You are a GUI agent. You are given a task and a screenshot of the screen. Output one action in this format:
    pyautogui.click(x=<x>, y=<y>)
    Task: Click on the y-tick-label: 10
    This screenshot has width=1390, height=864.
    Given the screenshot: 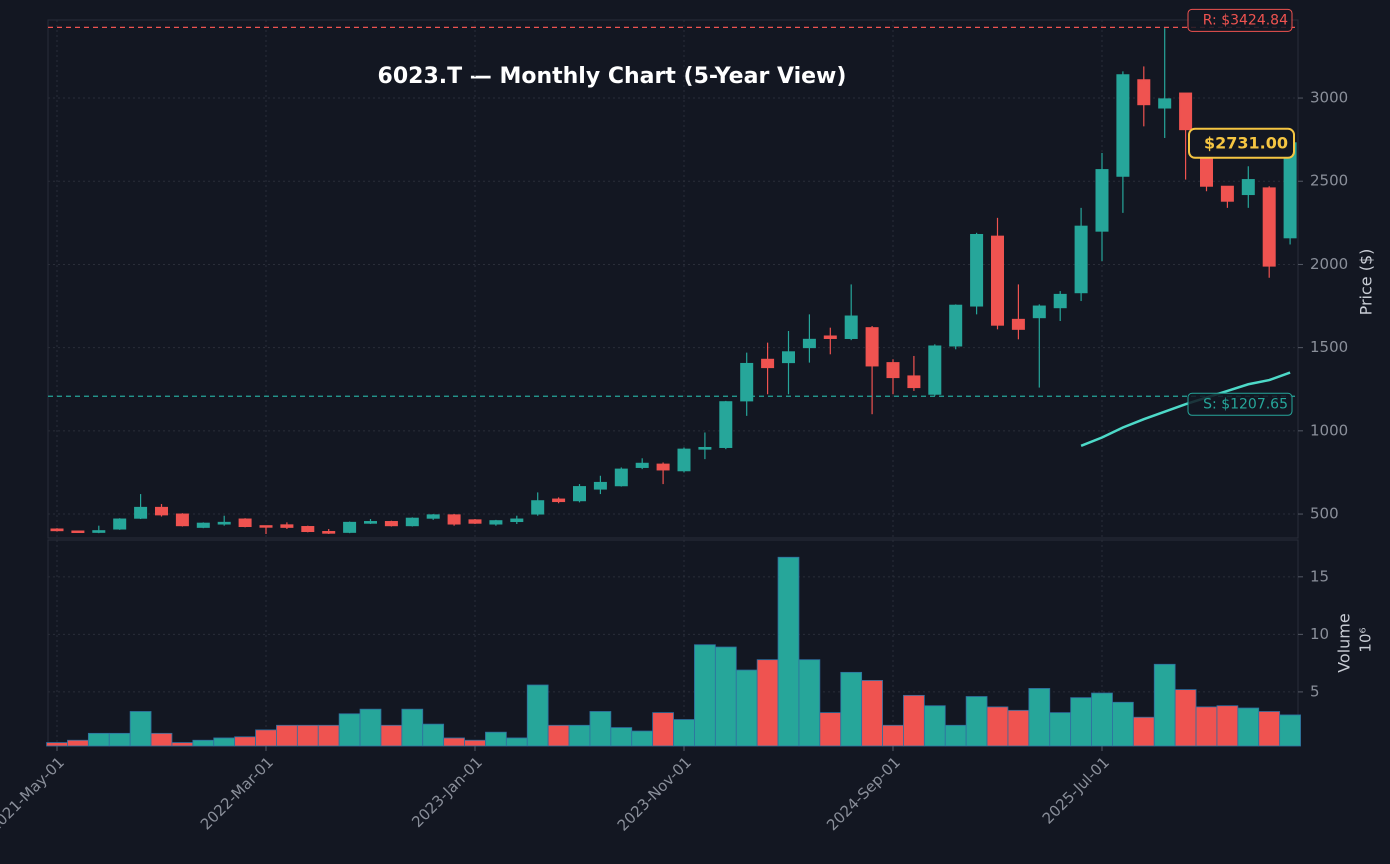 What is the action you would take?
    pyautogui.click(x=1319, y=634)
    